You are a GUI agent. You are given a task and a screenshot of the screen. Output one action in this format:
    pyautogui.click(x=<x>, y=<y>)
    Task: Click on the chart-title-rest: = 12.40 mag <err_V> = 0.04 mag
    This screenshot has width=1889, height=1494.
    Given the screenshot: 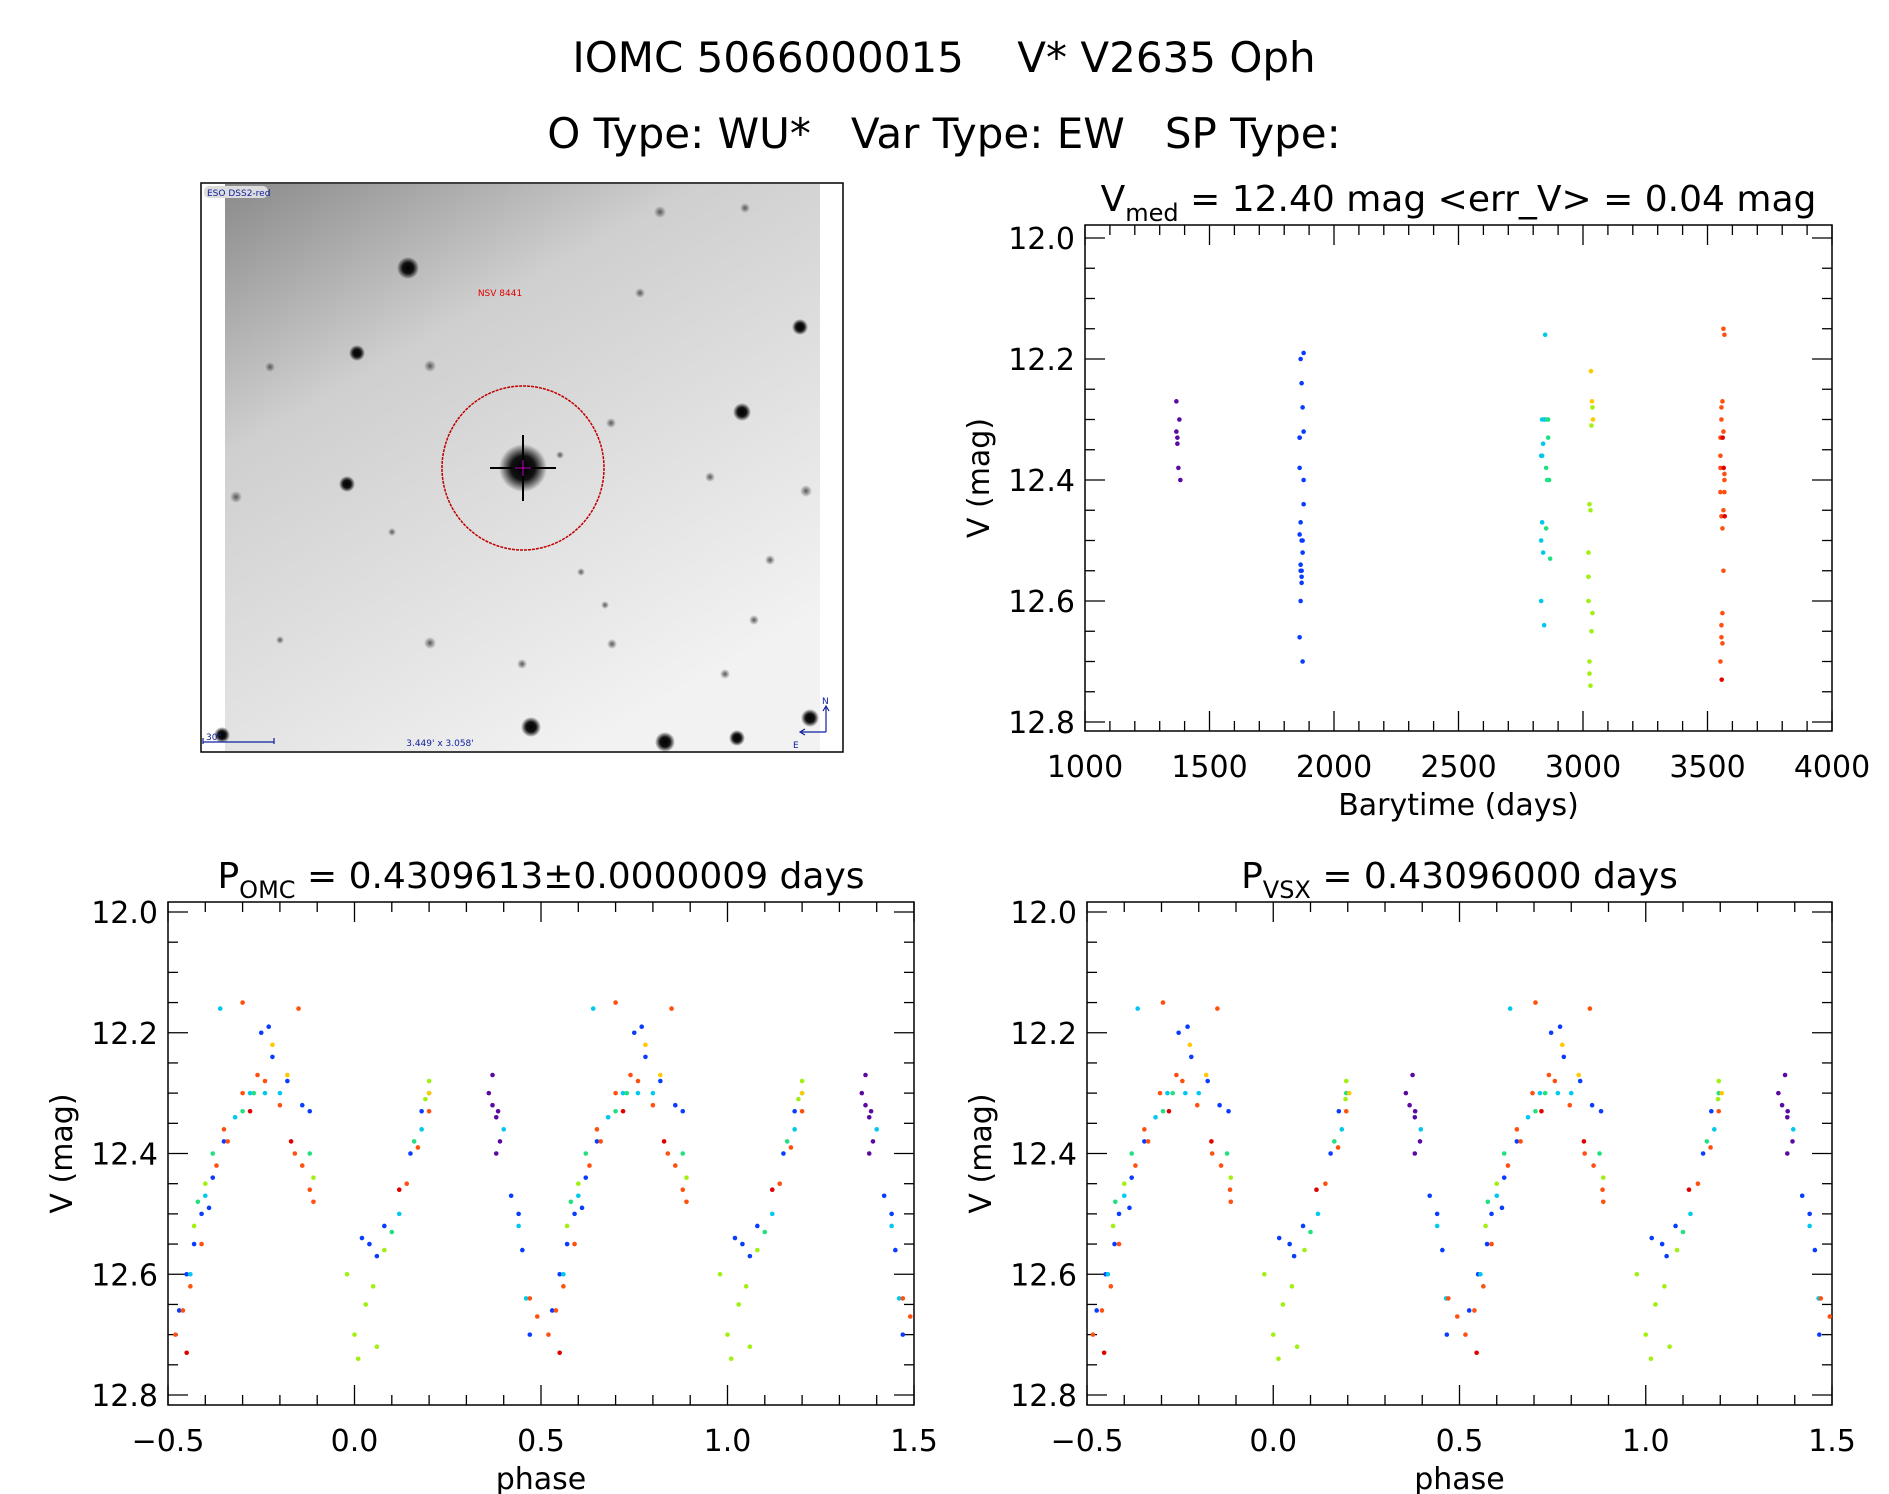 What is the action you would take?
    pyautogui.click(x=1498, y=199)
    